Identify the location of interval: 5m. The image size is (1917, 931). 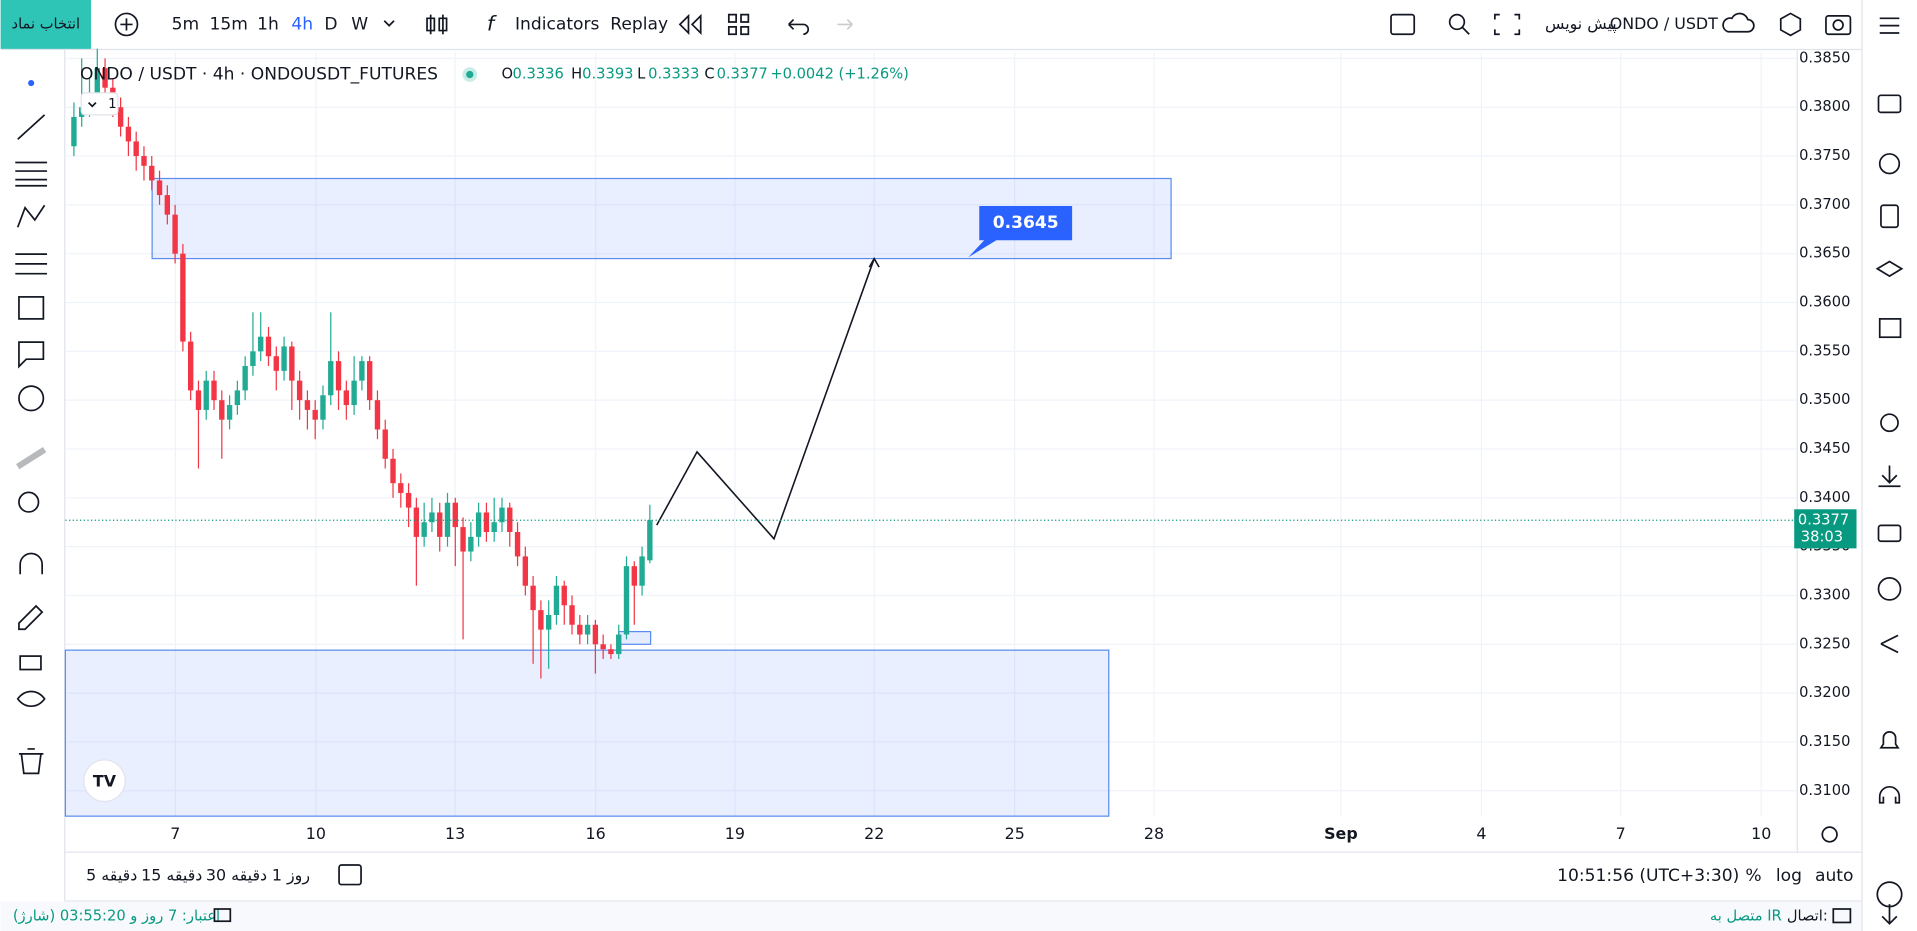
(186, 24).